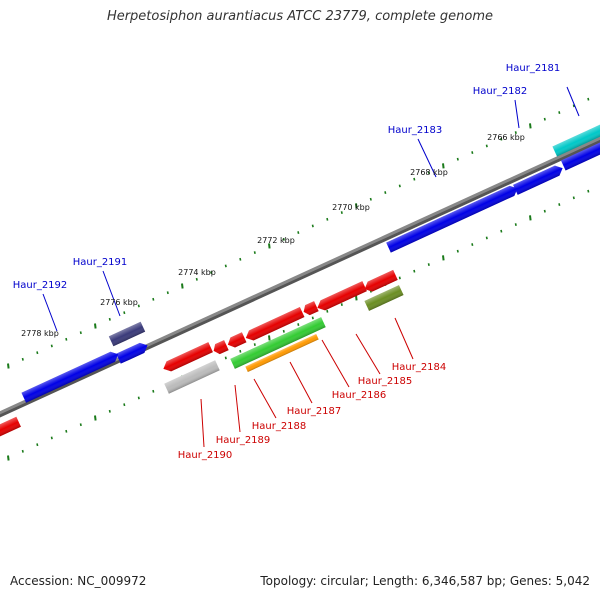 The width and height of the screenshot is (600, 600). I want to click on gene-haur-2189b, so click(220, 348).